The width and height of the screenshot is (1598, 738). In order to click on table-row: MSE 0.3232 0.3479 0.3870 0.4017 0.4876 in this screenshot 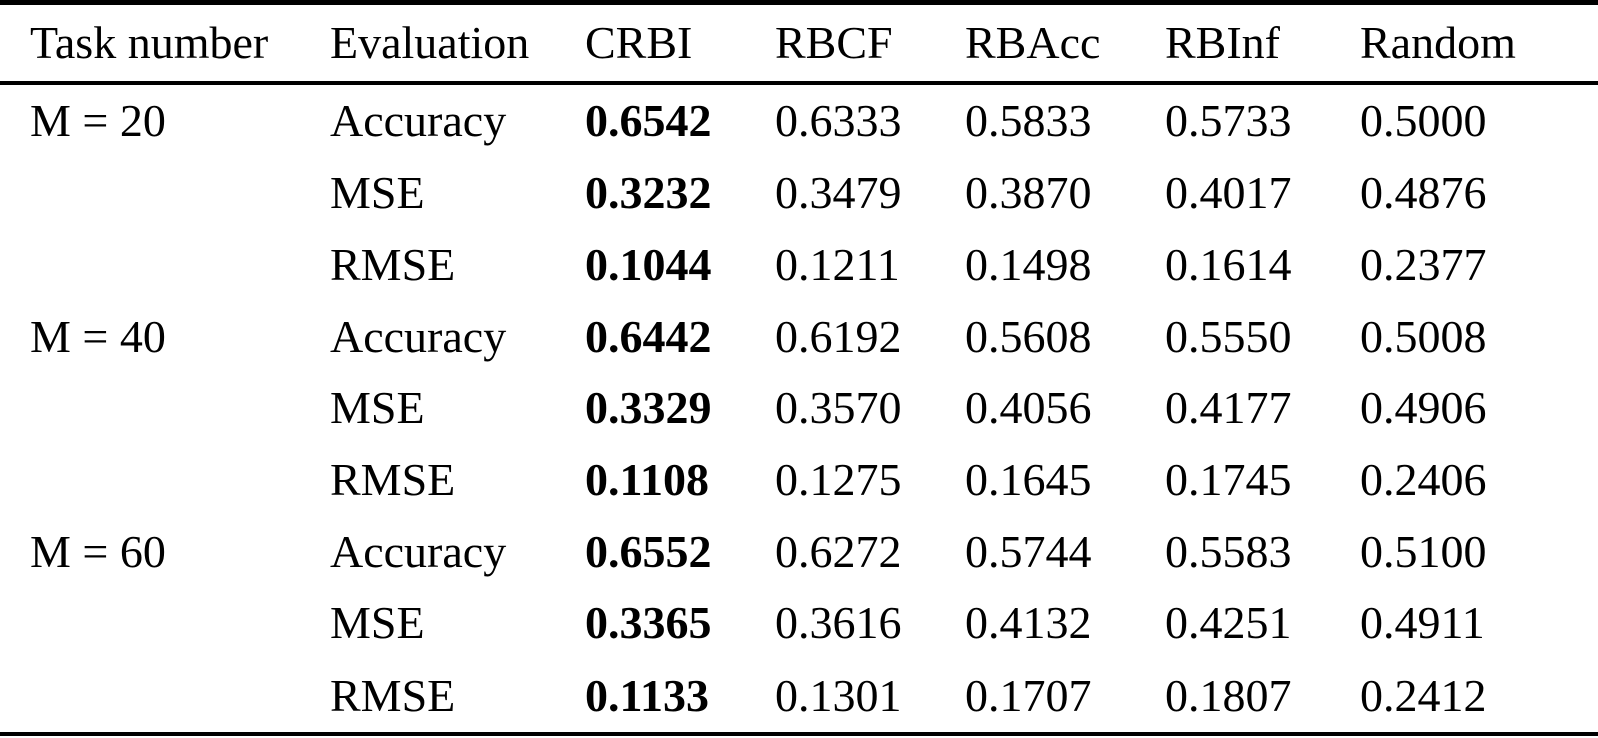, I will do `click(799, 193)`.